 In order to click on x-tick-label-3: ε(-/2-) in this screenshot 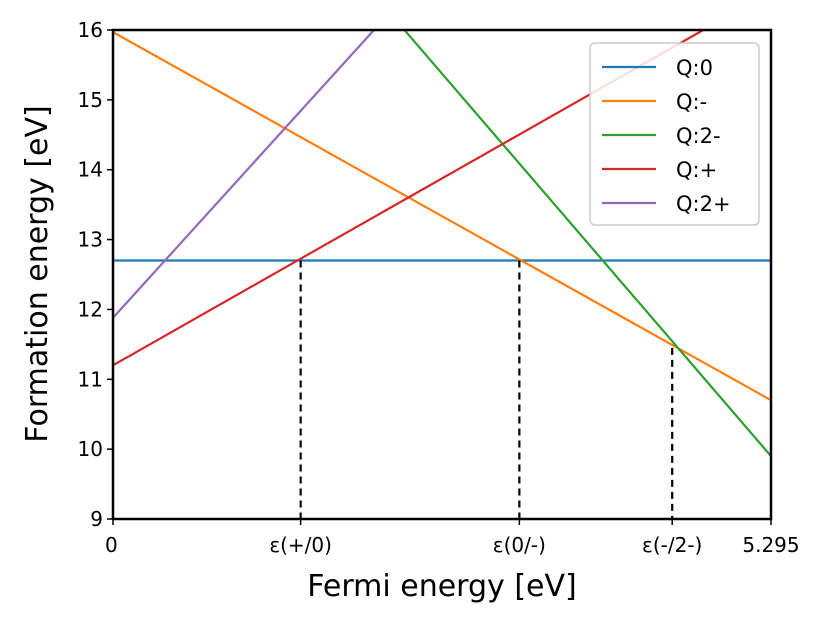, I will do `click(672, 545)`.